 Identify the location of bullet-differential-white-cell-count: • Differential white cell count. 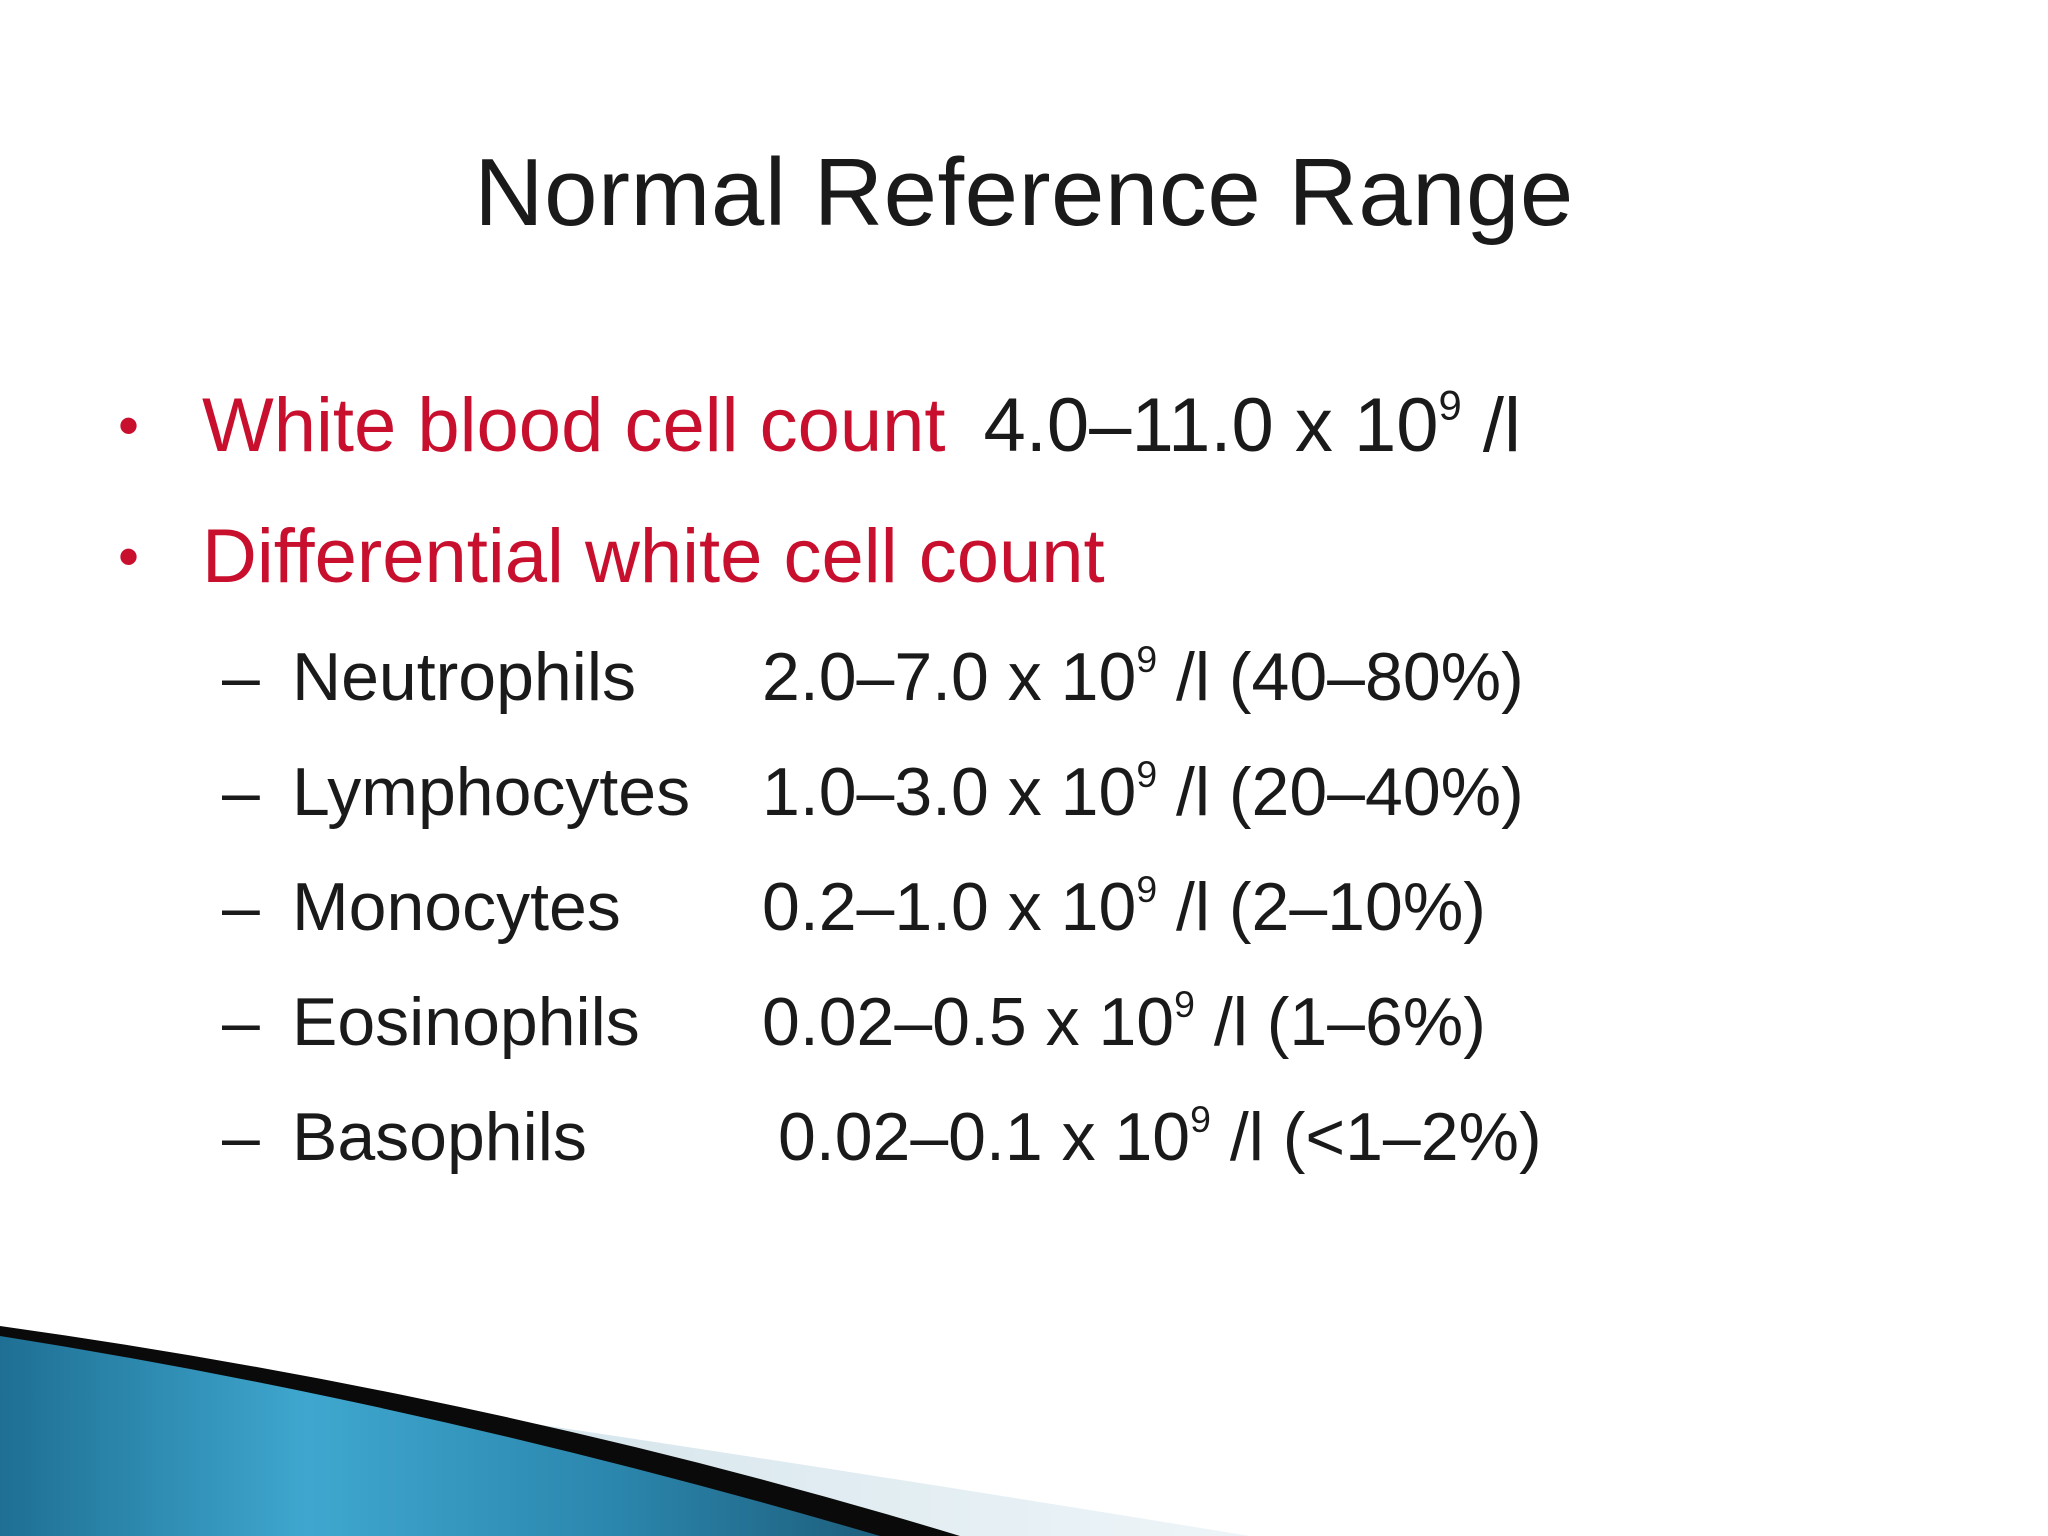
(611, 557).